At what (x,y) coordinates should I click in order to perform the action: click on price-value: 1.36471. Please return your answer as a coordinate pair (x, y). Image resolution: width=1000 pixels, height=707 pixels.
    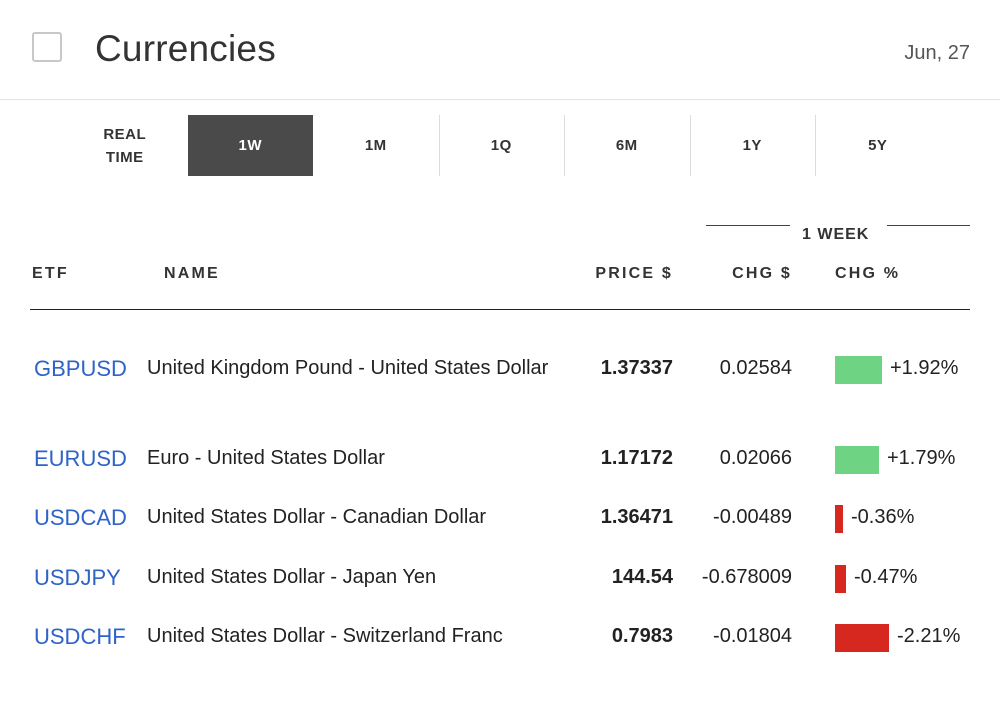
    Looking at the image, I should click on (636, 517).